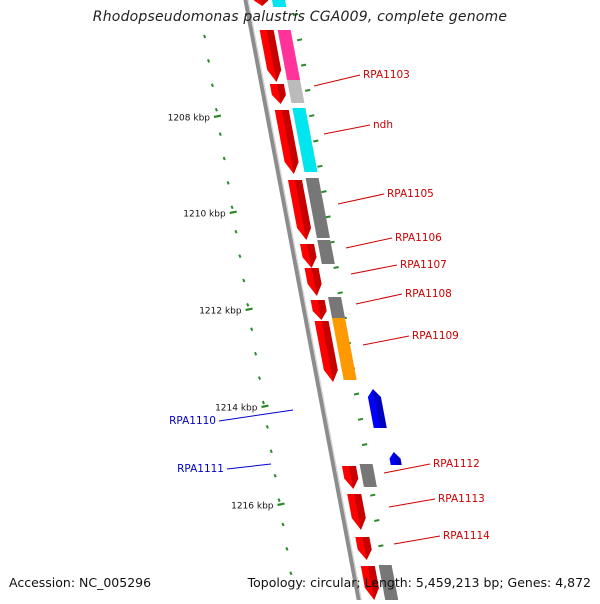 The width and height of the screenshot is (600, 604). What do you see at coordinates (252, 507) in the screenshot?
I see `scale-label: 1216 kbp` at bounding box center [252, 507].